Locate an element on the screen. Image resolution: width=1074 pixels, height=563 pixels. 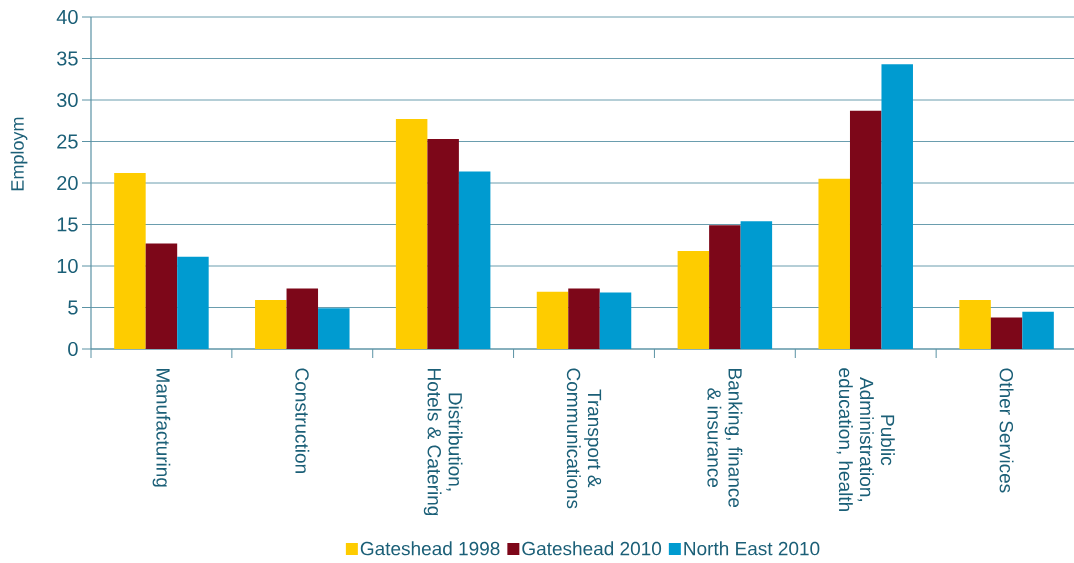
x-tick-label: Transport & Communications is located at coordinates (584, 438).